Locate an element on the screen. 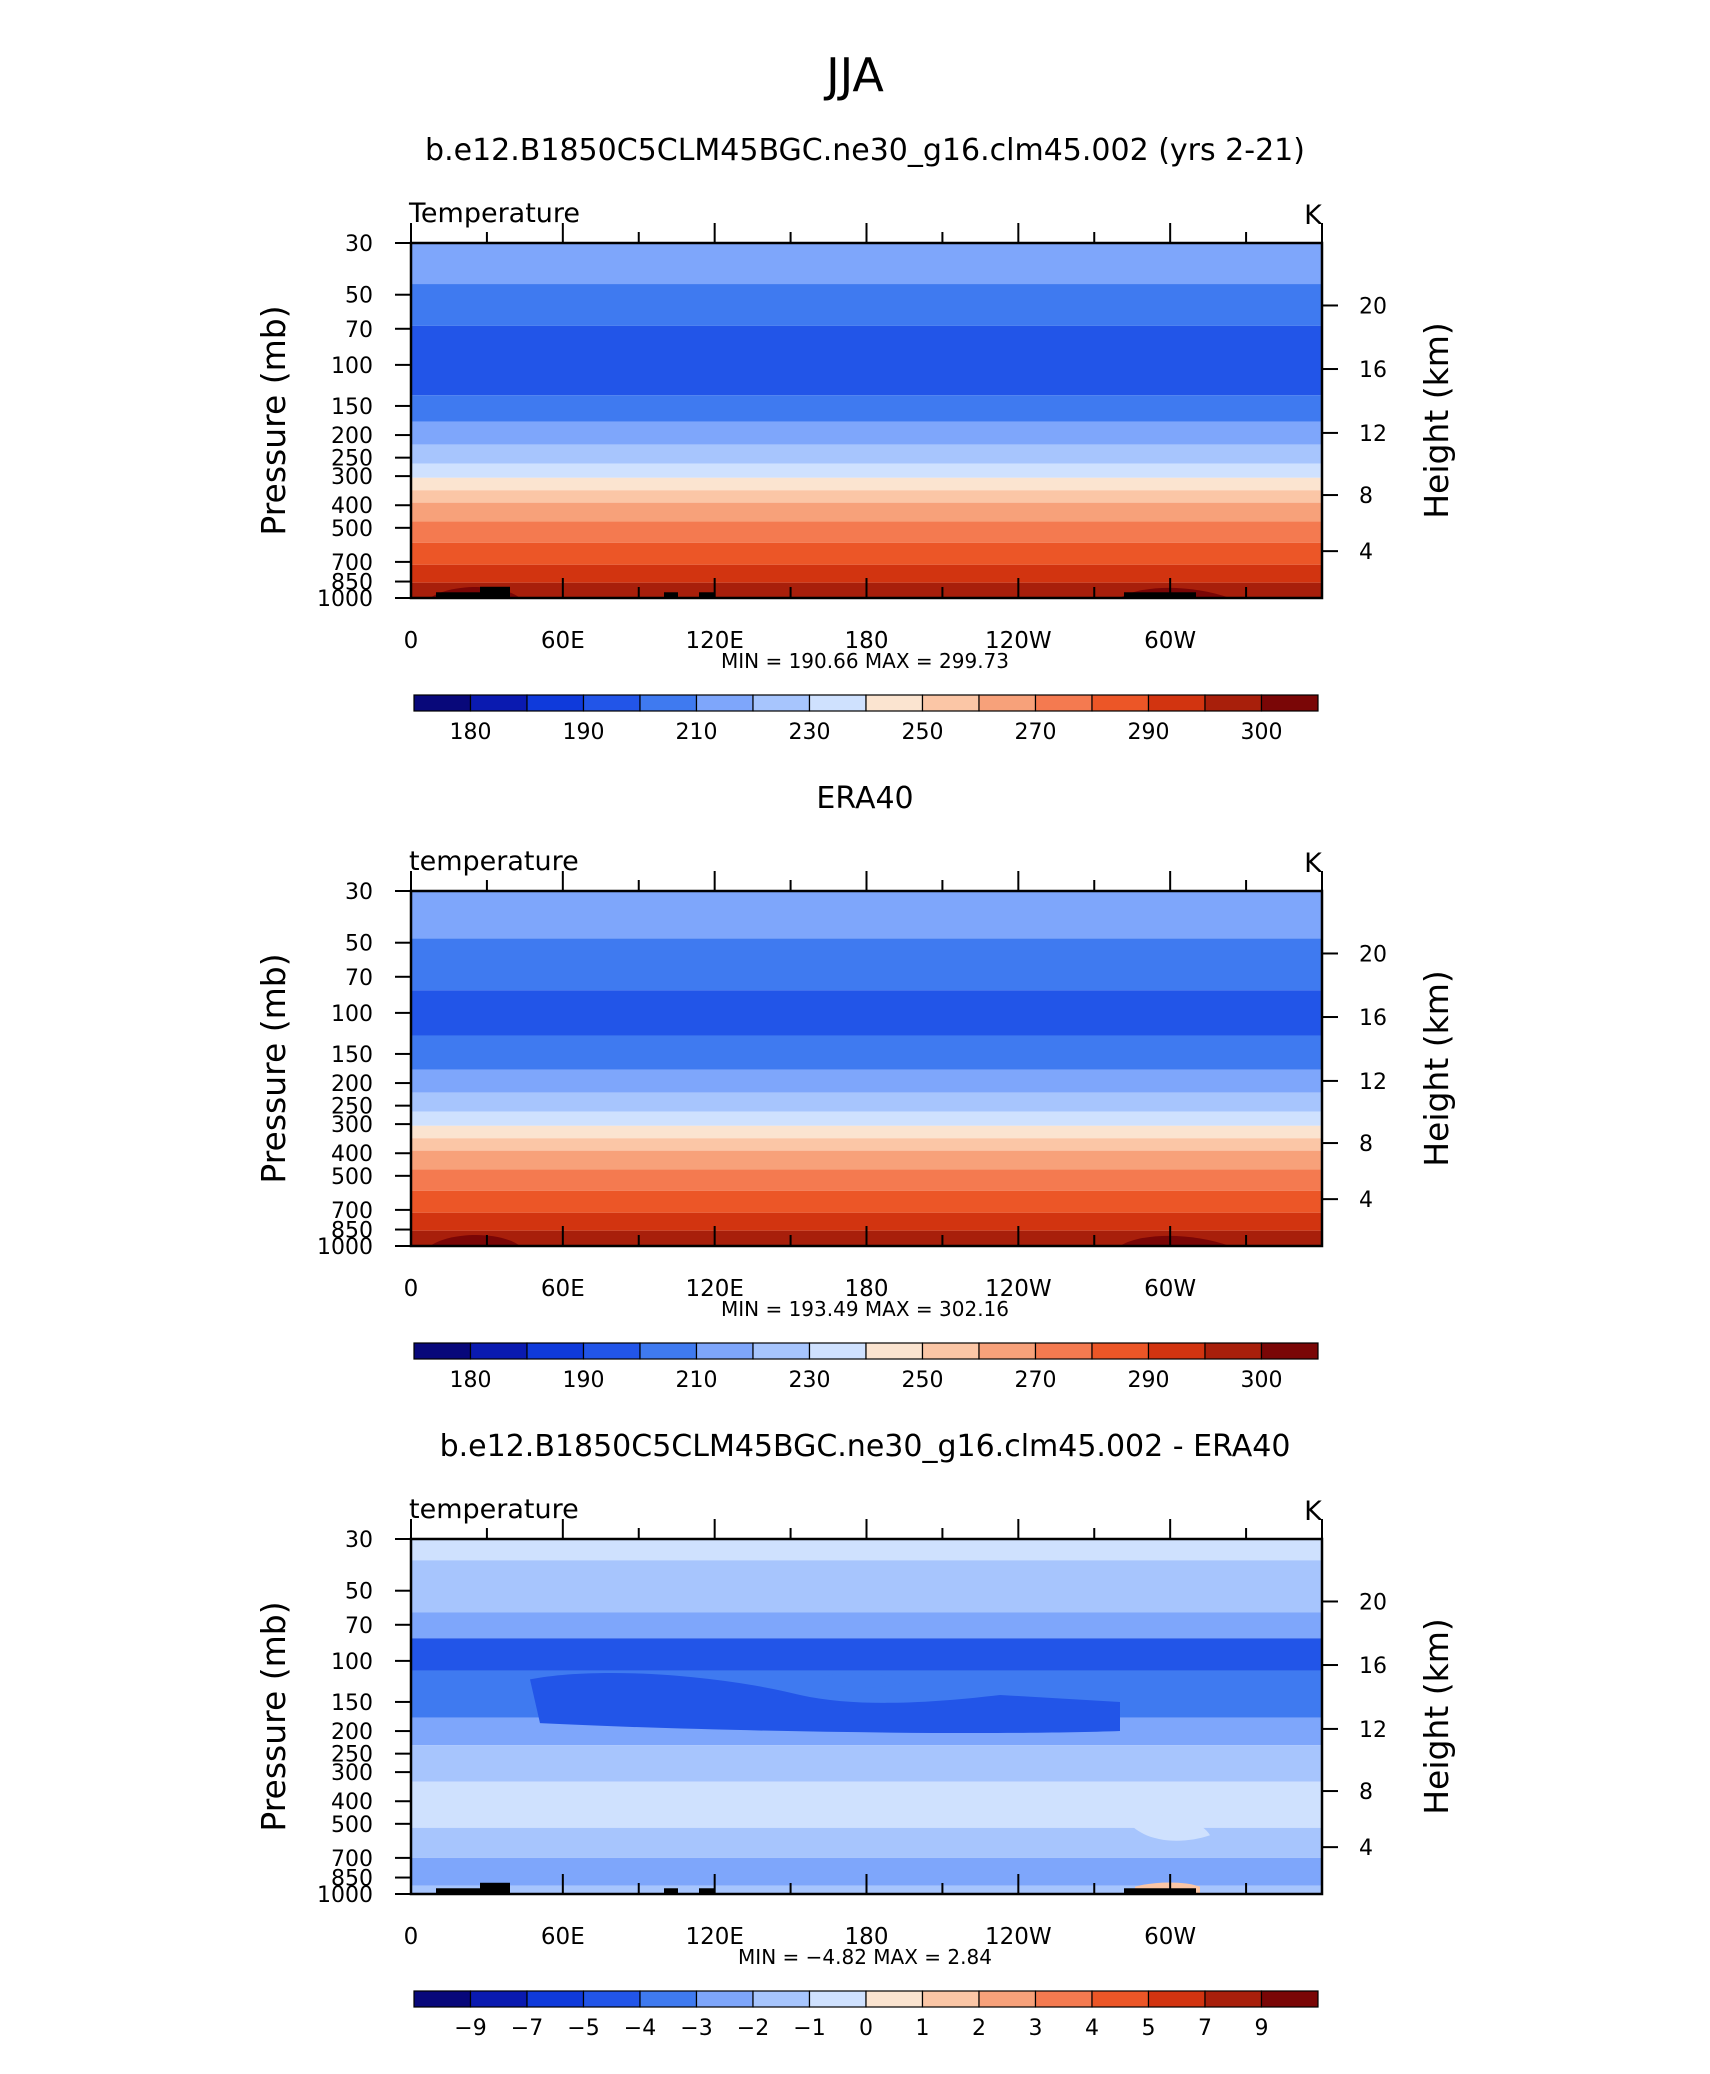  colorbar-label: 230 is located at coordinates (810, 732).